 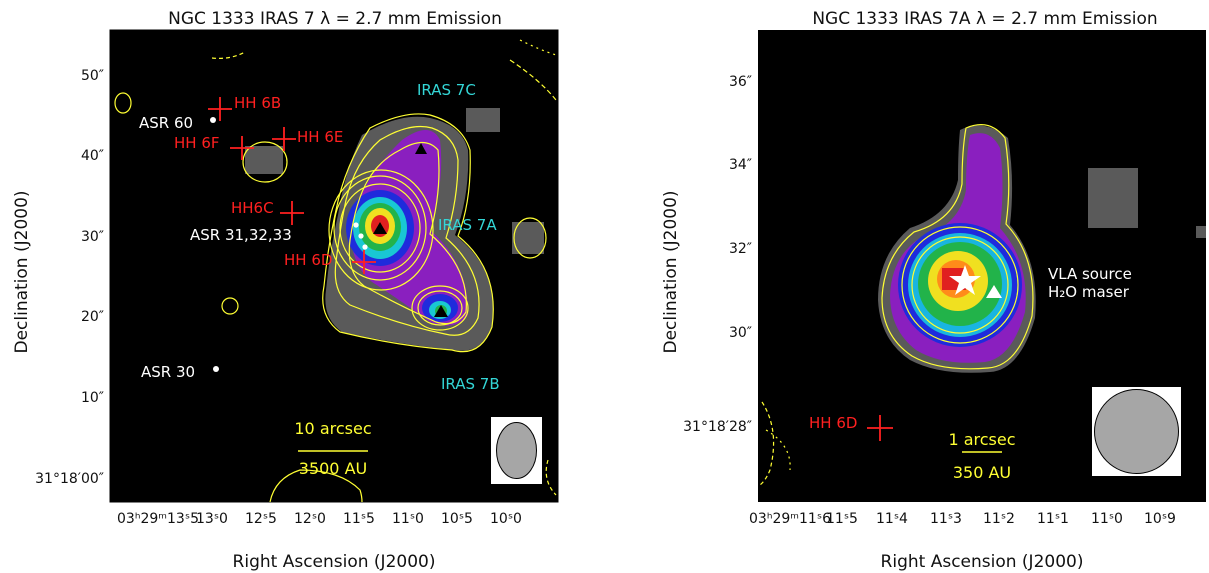 What do you see at coordinates (740, 82) in the screenshot?
I see `dec-tick-label: 36″` at bounding box center [740, 82].